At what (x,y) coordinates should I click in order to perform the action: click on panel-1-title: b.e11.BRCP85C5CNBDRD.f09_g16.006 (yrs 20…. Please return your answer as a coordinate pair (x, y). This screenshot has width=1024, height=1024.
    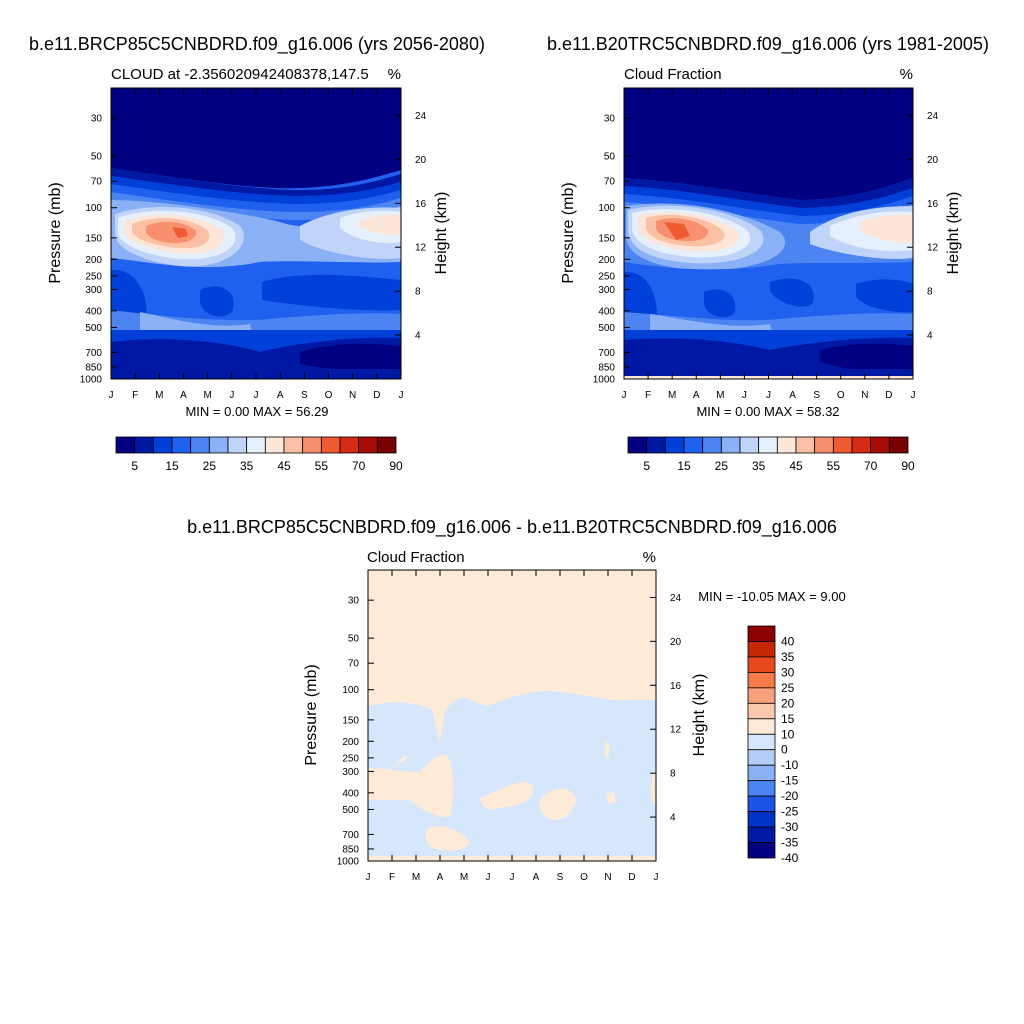
    Looking at the image, I should click on (257, 44).